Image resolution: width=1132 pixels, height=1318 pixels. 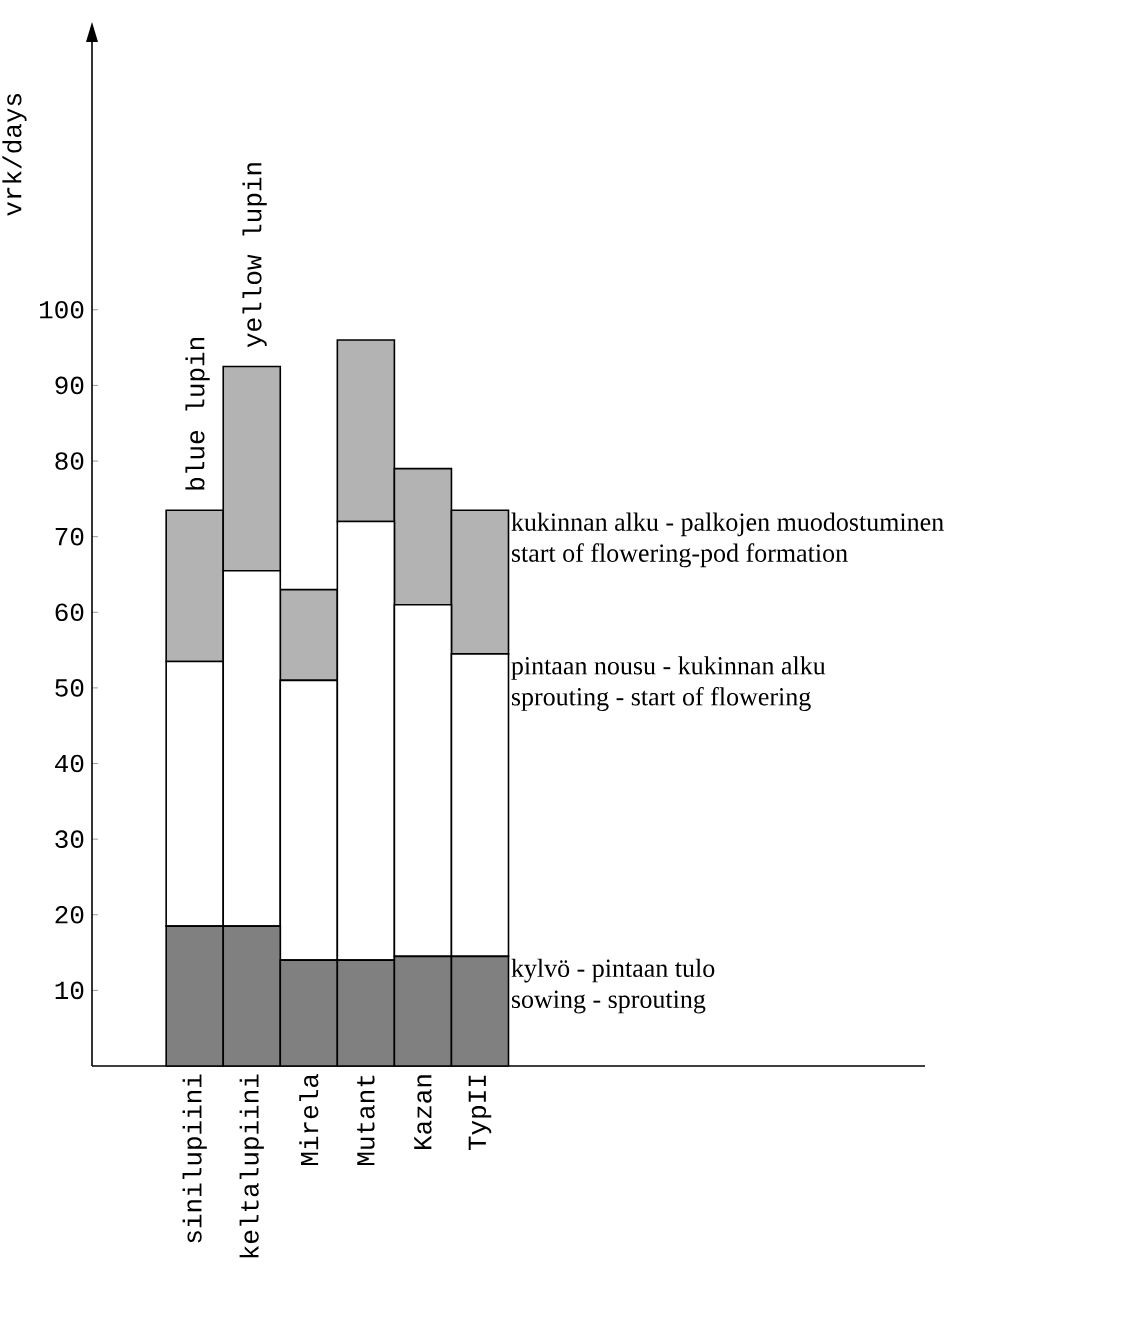 I want to click on y-tick-label: 100, so click(x=62, y=309).